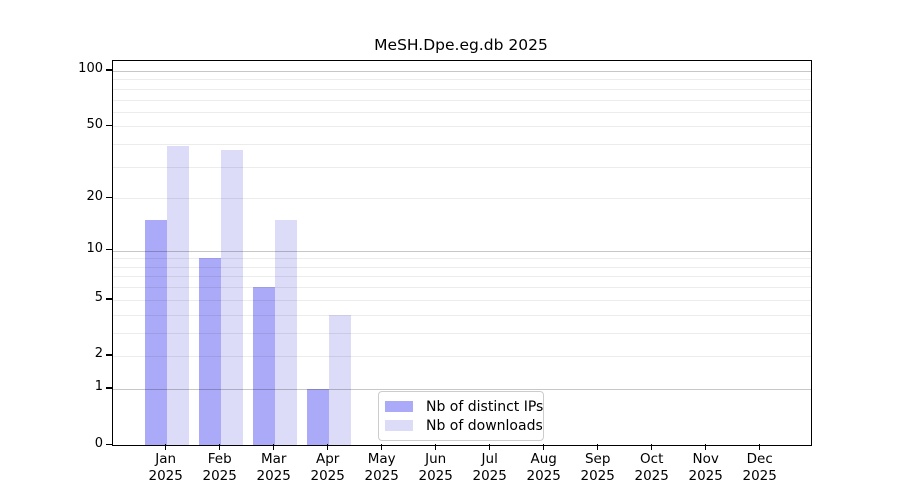 The image size is (900, 500). Describe the element at coordinates (98, 298) in the screenshot. I see `y-tick-label: 5` at that location.